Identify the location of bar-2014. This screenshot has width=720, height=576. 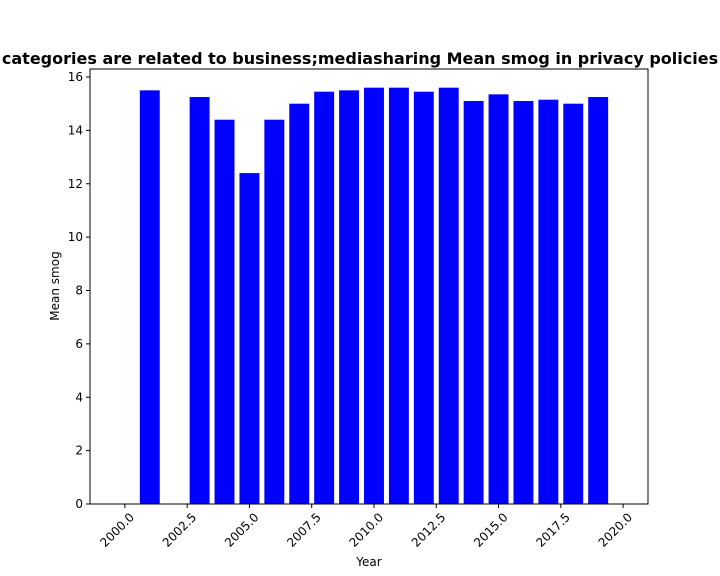
(473, 302).